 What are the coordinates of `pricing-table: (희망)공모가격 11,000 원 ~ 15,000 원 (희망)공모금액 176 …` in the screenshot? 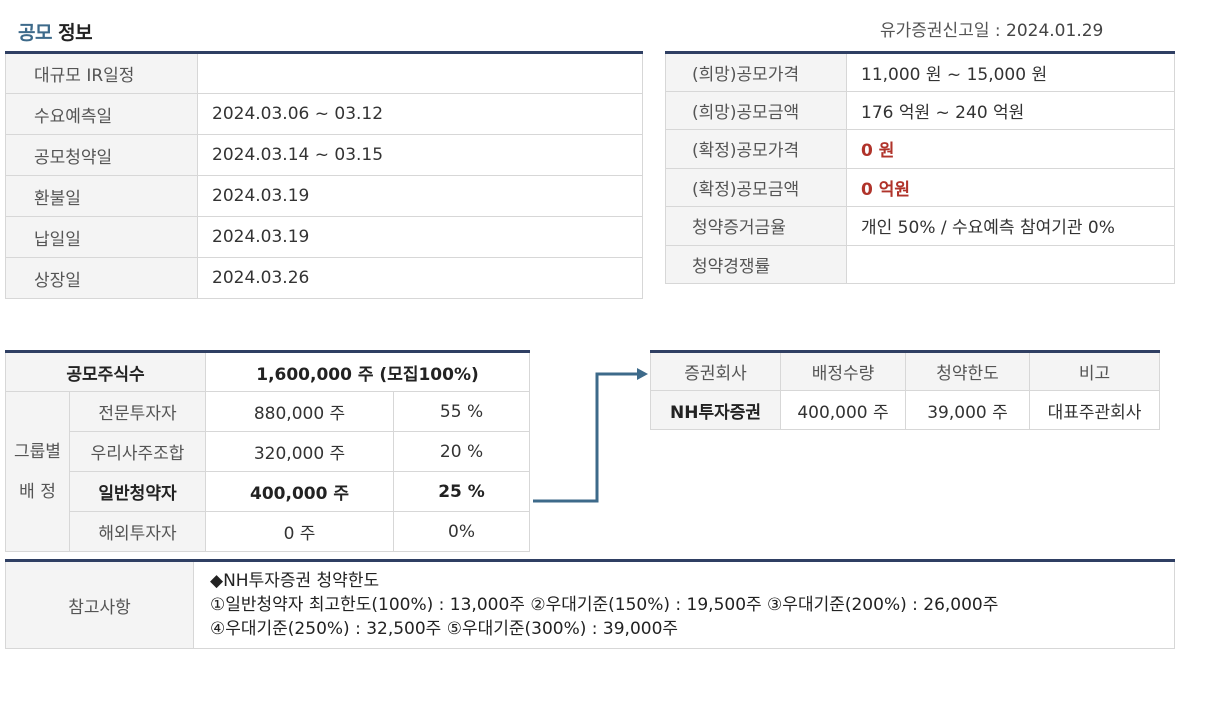 It's located at (920, 167).